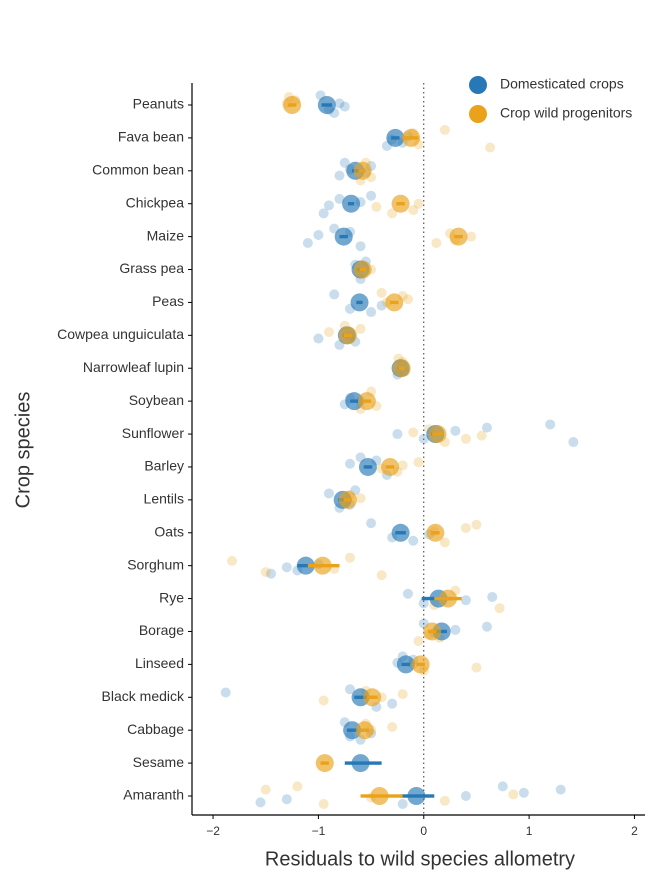 Image resolution: width=657 pixels, height=873 pixels. I want to click on x-tick-label: −1, so click(319, 831).